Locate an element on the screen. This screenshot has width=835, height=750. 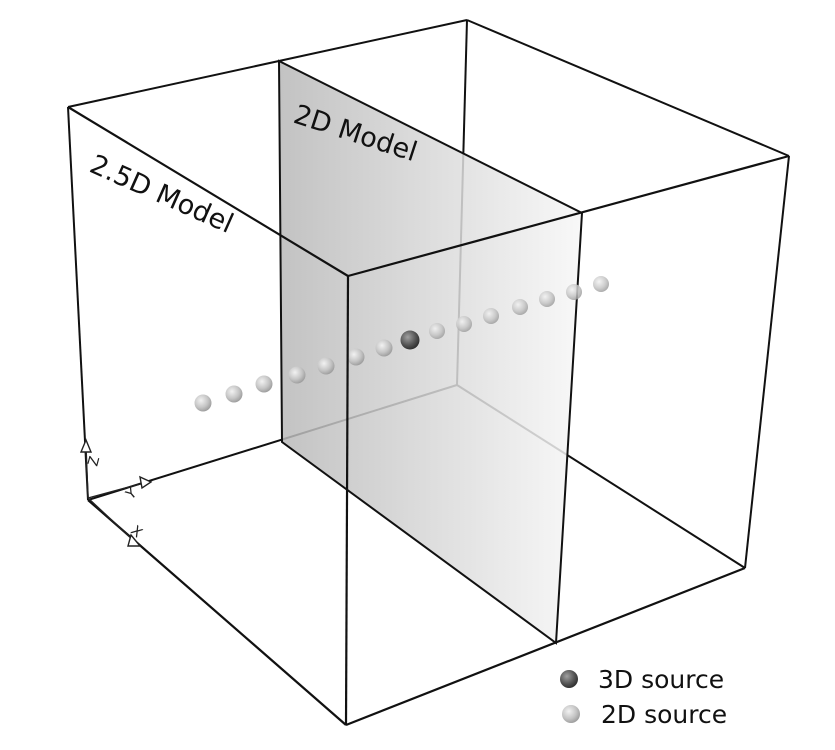
legend-2d-label: 2D source is located at coordinates (664, 714).